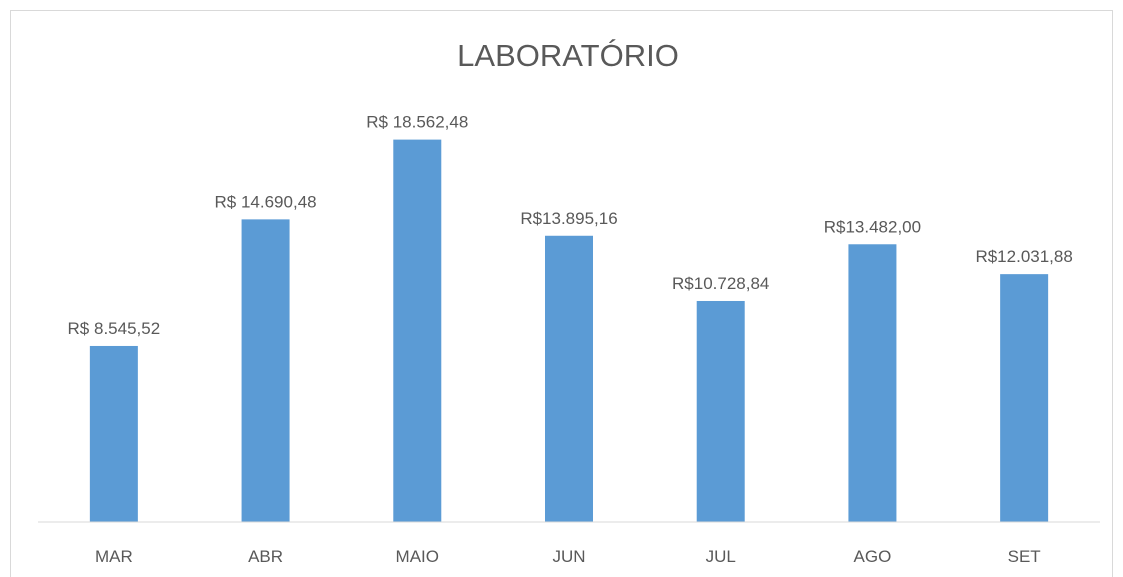 The height and width of the screenshot is (577, 1123). Describe the element at coordinates (417, 556) in the screenshot. I see `x-tick-label: MAIO` at that location.